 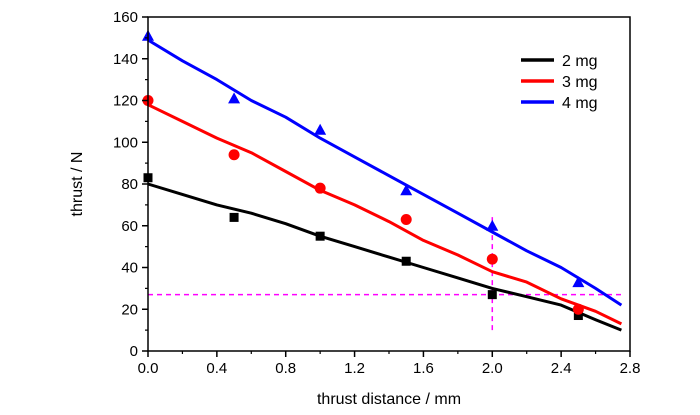 What do you see at coordinates (561, 368) in the screenshot?
I see `x-tick-label: 2.4` at bounding box center [561, 368].